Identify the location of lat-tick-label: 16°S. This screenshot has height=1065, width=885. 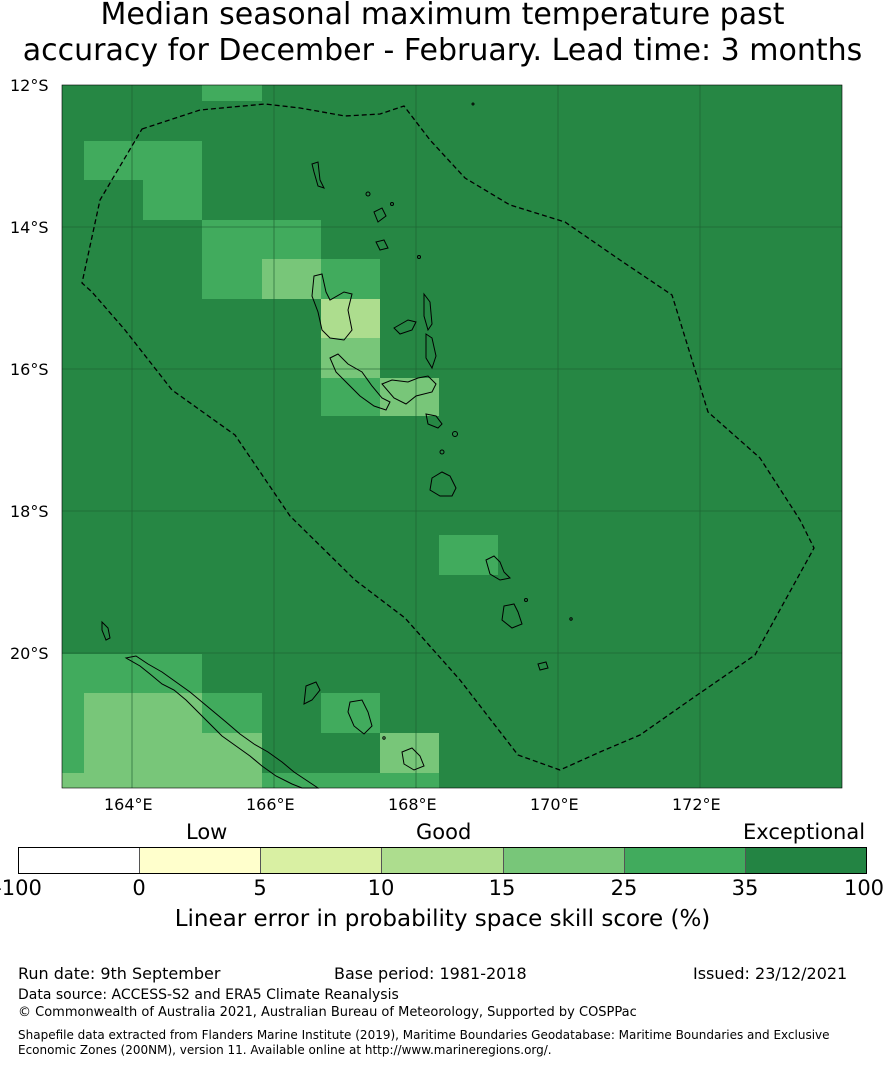
(29, 369).